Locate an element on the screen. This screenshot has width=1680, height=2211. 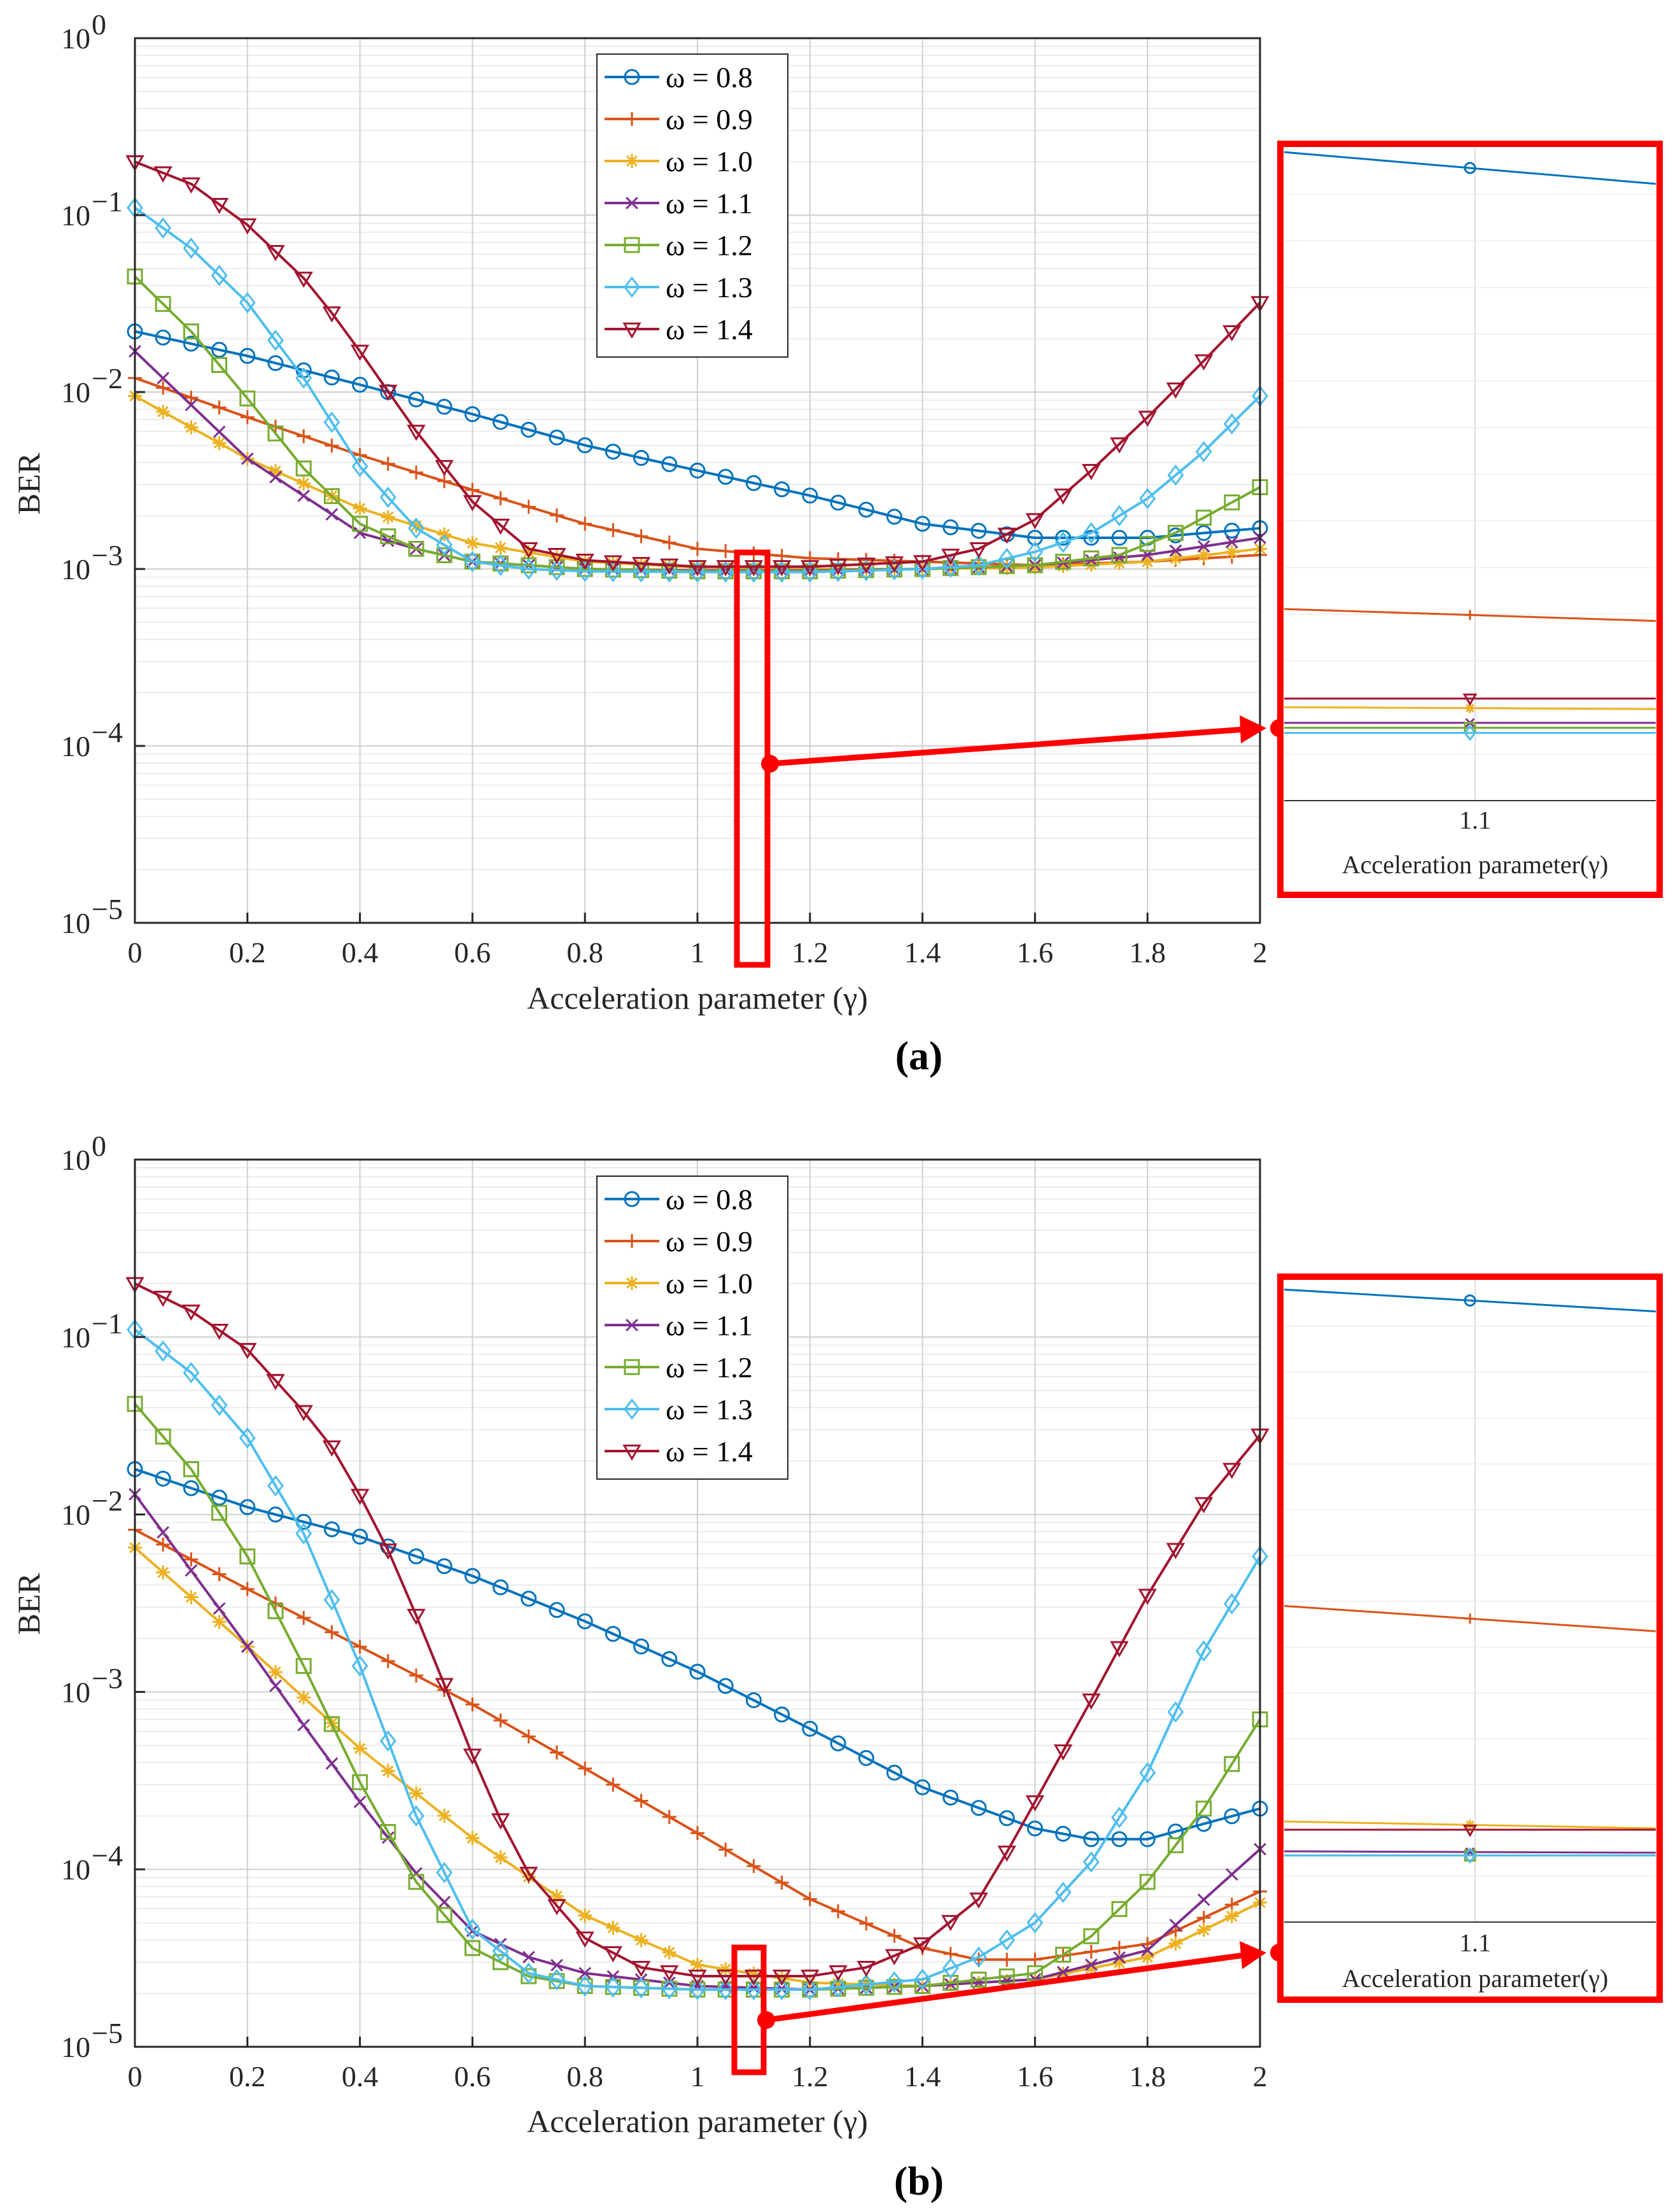
panel-a-arrow-dot-start is located at coordinates (770, 764).